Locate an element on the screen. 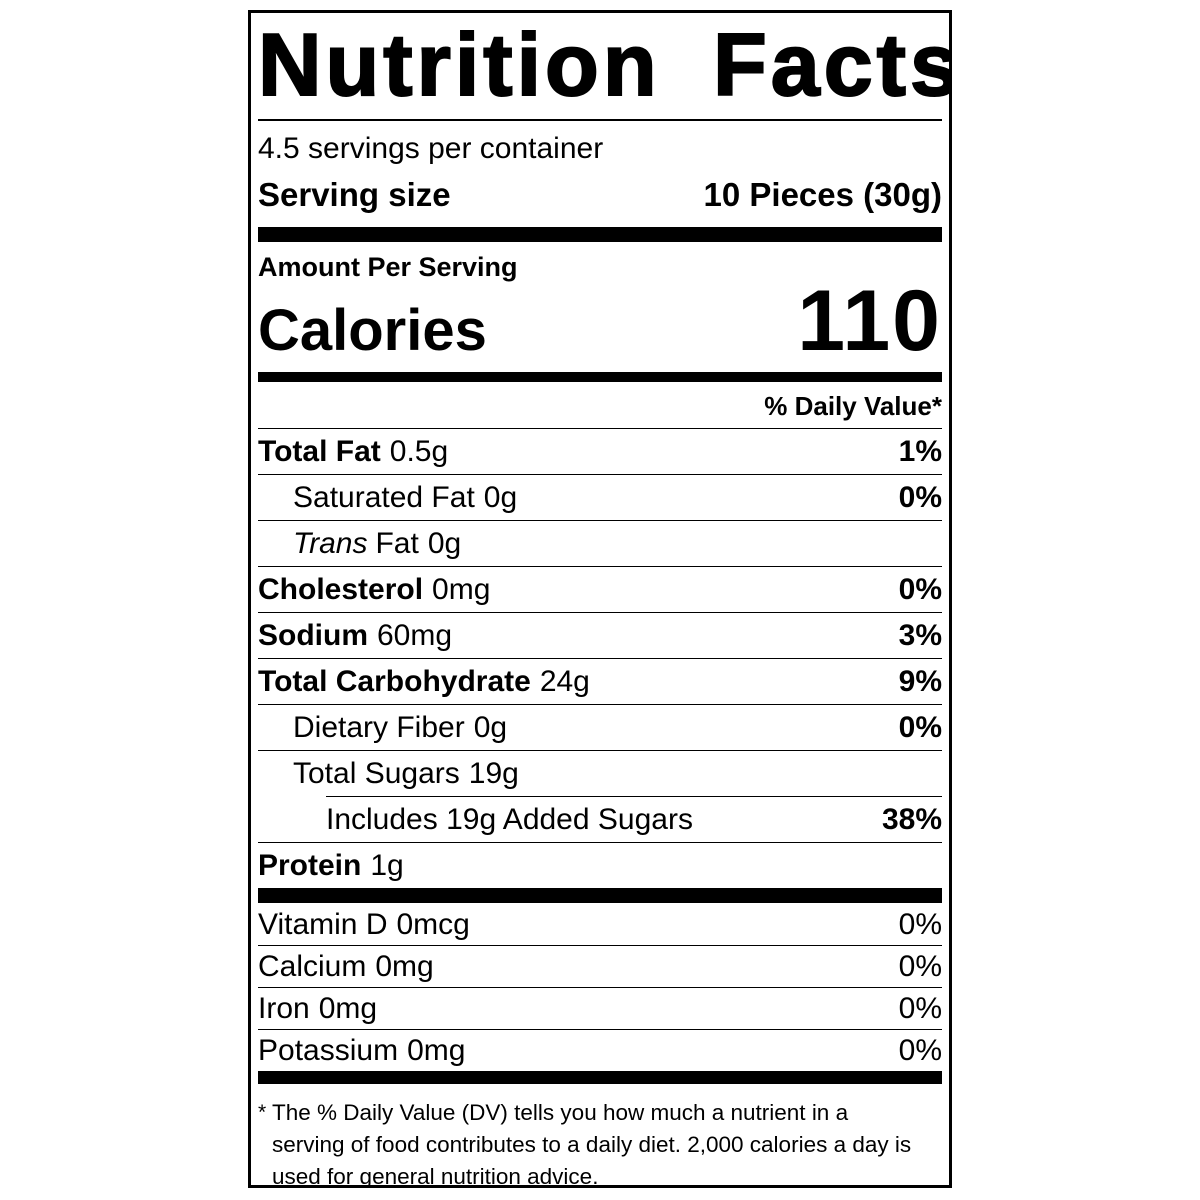  nutrient-name: Protein is located at coordinates (310, 865).